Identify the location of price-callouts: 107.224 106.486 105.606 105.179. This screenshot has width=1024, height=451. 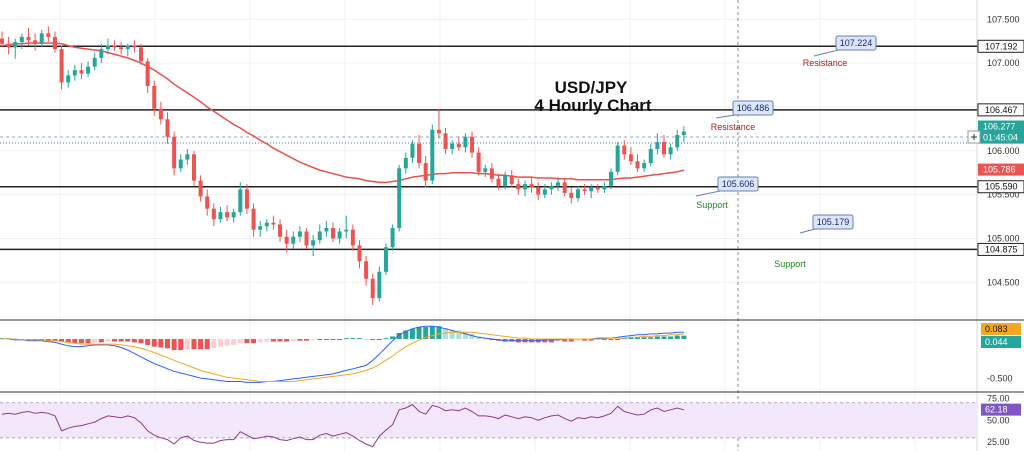
(786, 134).